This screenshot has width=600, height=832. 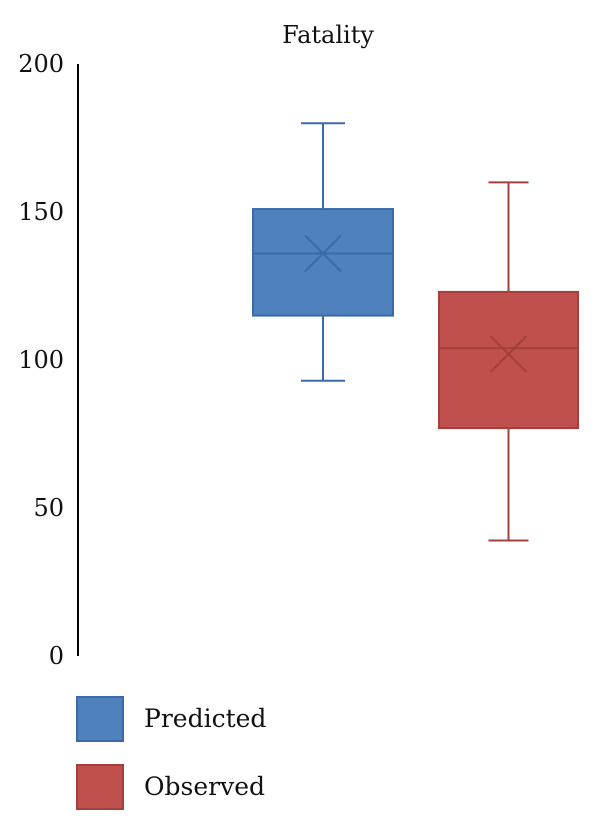 What do you see at coordinates (171, 753) in the screenshot?
I see `legend: Predicted Observed` at bounding box center [171, 753].